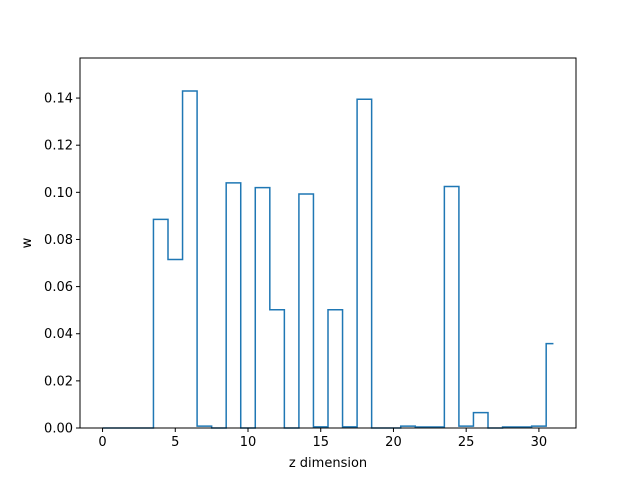  Describe the element at coordinates (27, 242) in the screenshot. I see `y-axis-label: w` at that location.